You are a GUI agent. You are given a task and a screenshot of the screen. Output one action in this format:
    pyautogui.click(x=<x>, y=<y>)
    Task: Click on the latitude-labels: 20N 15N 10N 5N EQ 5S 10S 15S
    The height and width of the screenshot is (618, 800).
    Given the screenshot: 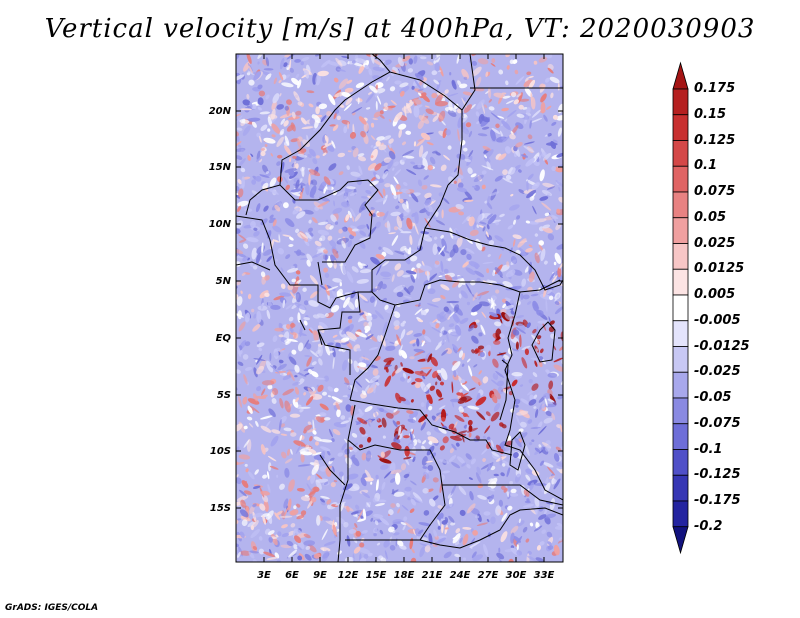 What is the action you would take?
    pyautogui.click(x=220, y=310)
    